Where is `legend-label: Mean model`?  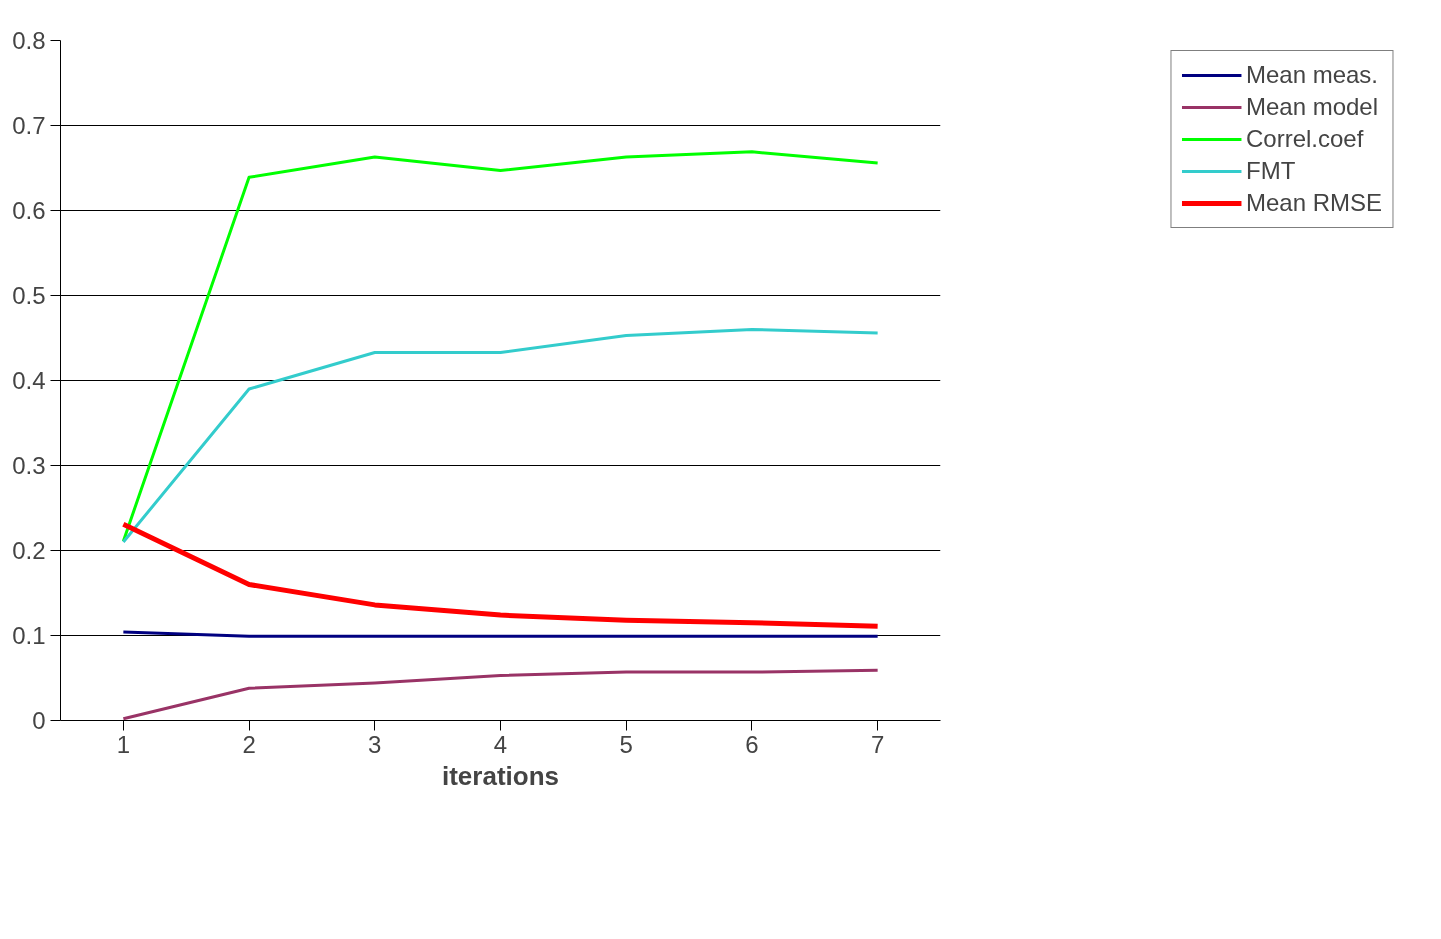
legend-label: Mean model is located at coordinates (1312, 107).